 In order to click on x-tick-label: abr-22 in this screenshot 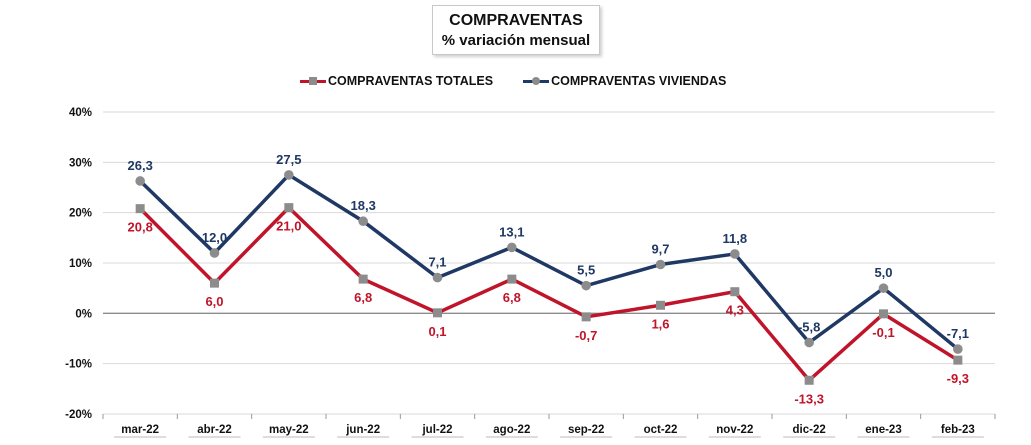, I will do `click(214, 430)`.